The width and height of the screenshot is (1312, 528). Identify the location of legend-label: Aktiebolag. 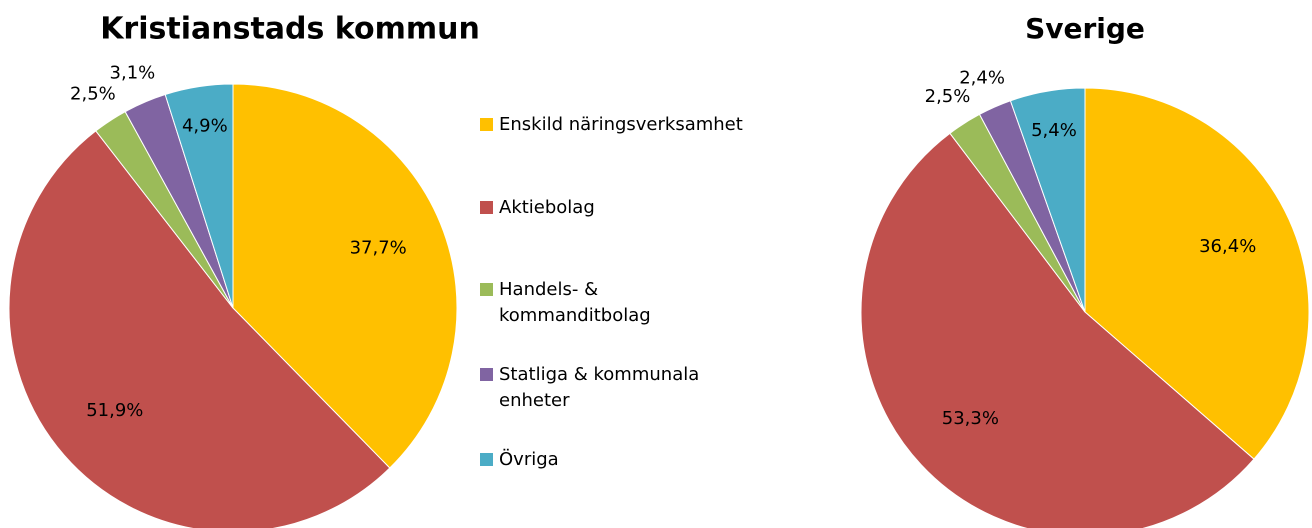
(547, 207).